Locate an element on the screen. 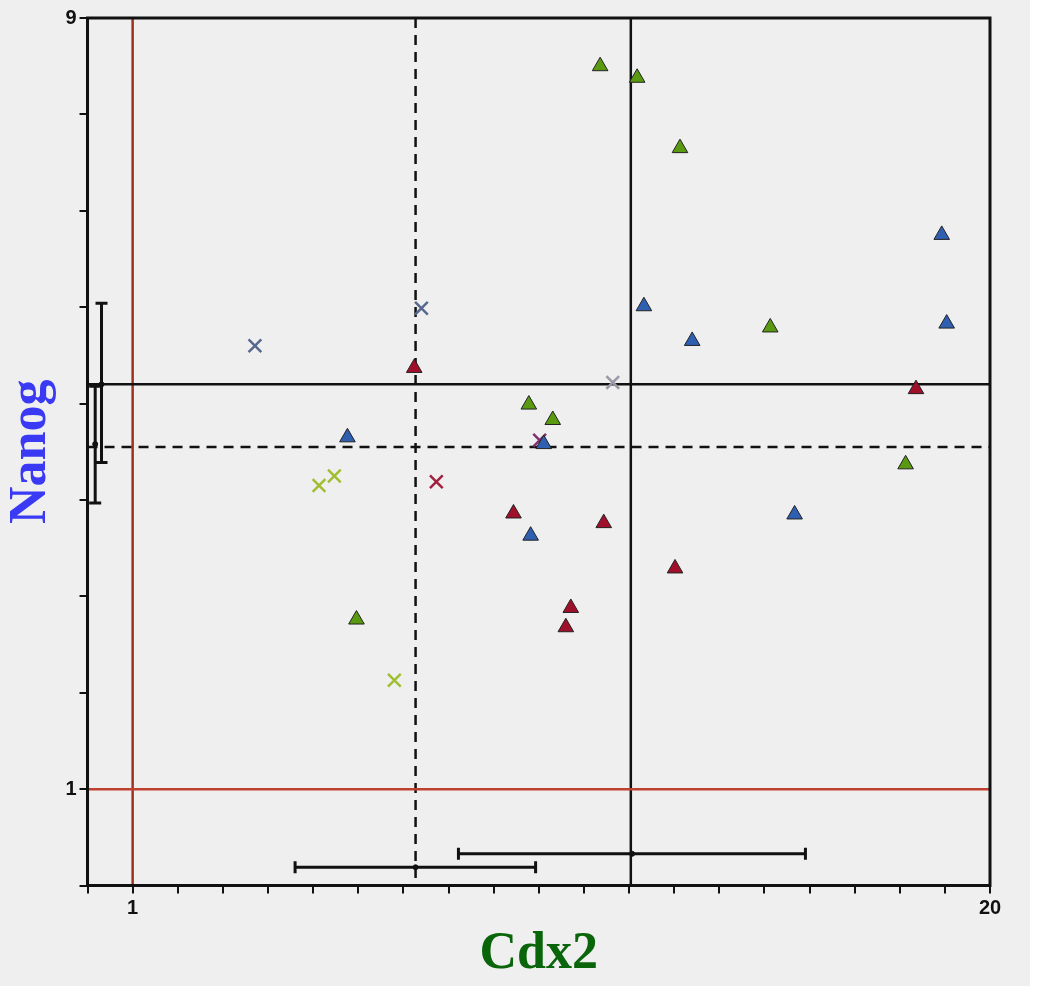 The width and height of the screenshot is (1038, 994). y-axis-title: Nanog is located at coordinates (28, 452).